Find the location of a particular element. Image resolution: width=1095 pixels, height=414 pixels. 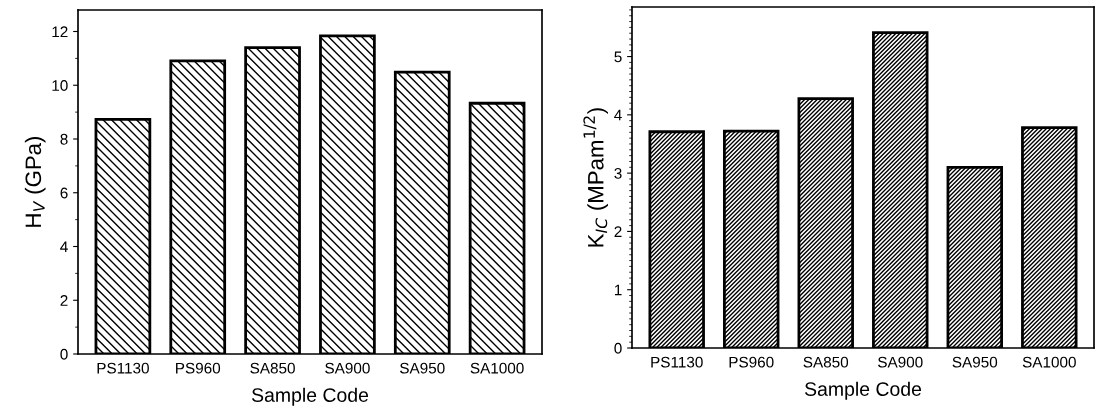

y-tick-label: 3 is located at coordinates (618, 173).